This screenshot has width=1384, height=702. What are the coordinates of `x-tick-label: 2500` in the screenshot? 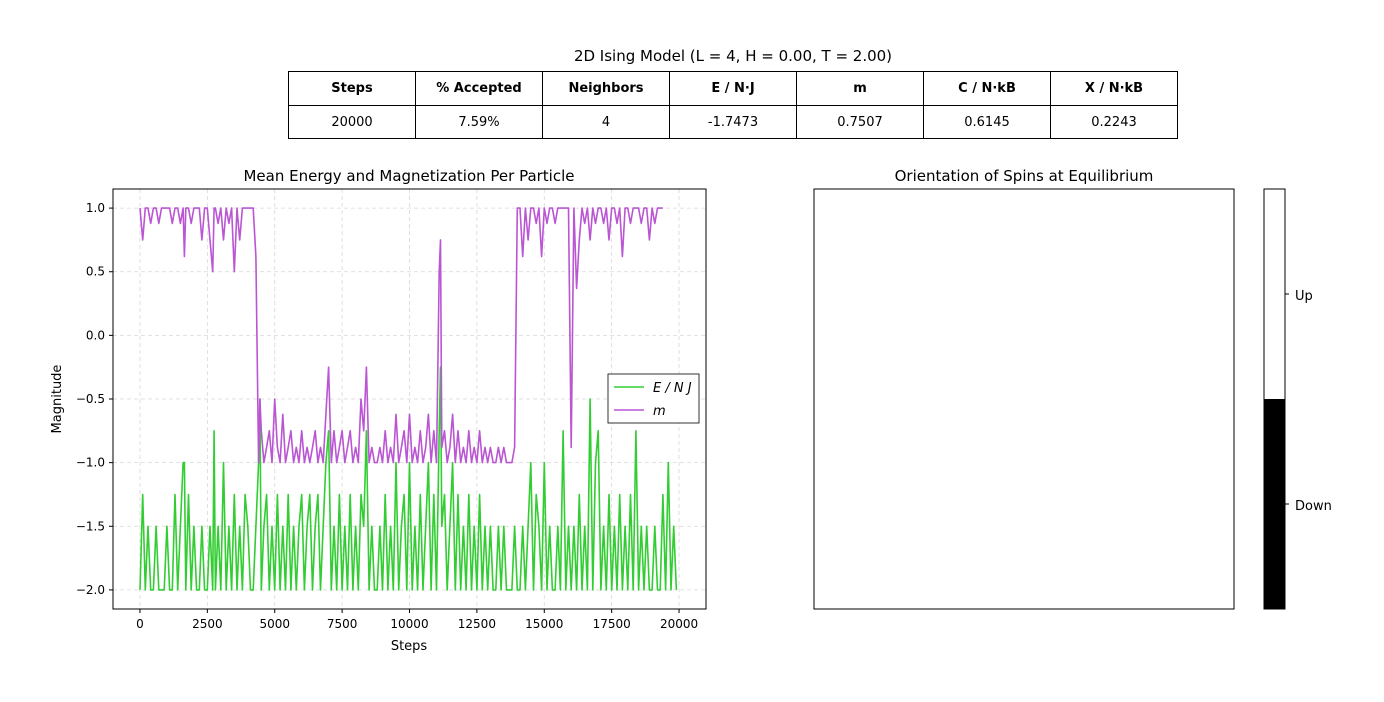 It's located at (207, 624).